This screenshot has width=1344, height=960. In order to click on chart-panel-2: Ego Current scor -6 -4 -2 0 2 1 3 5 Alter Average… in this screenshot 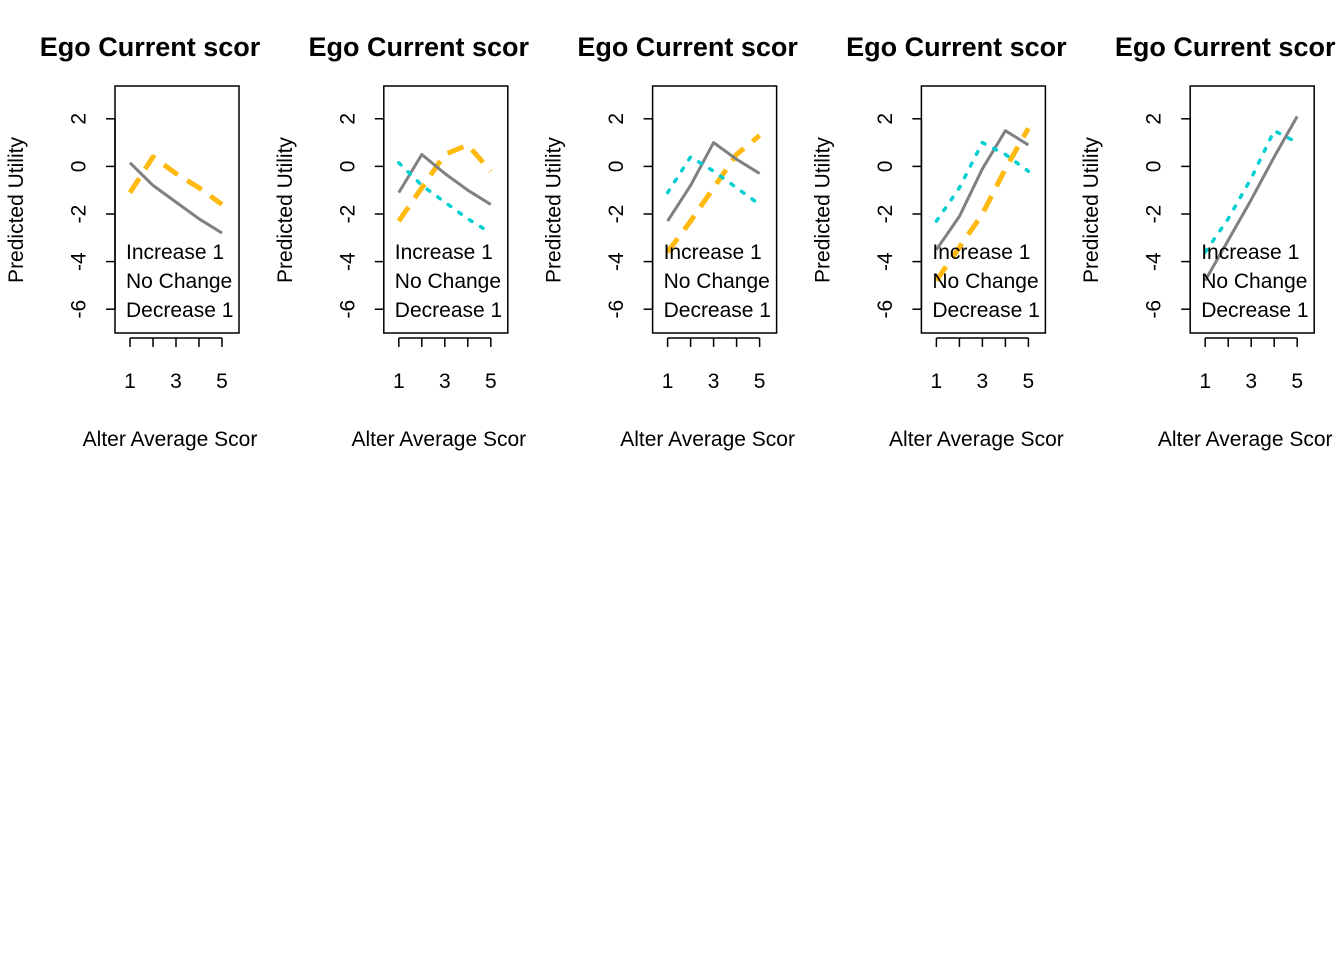, I will do `click(402, 241)`.